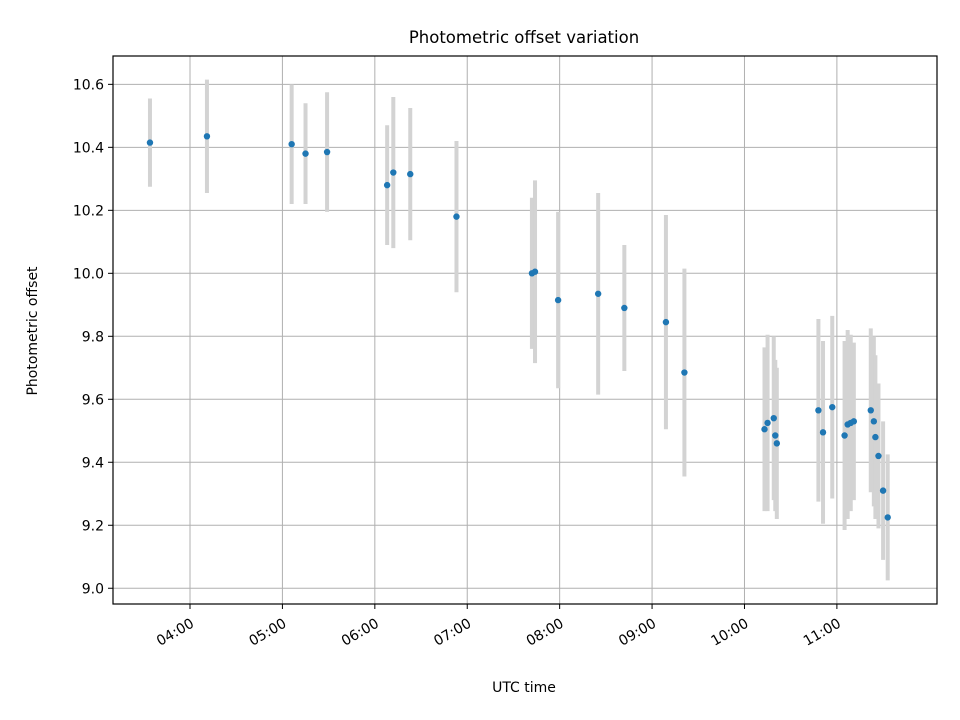 The height and width of the screenshot is (720, 960). What do you see at coordinates (88, 148) in the screenshot?
I see `y-tick-label: 10.4` at bounding box center [88, 148].